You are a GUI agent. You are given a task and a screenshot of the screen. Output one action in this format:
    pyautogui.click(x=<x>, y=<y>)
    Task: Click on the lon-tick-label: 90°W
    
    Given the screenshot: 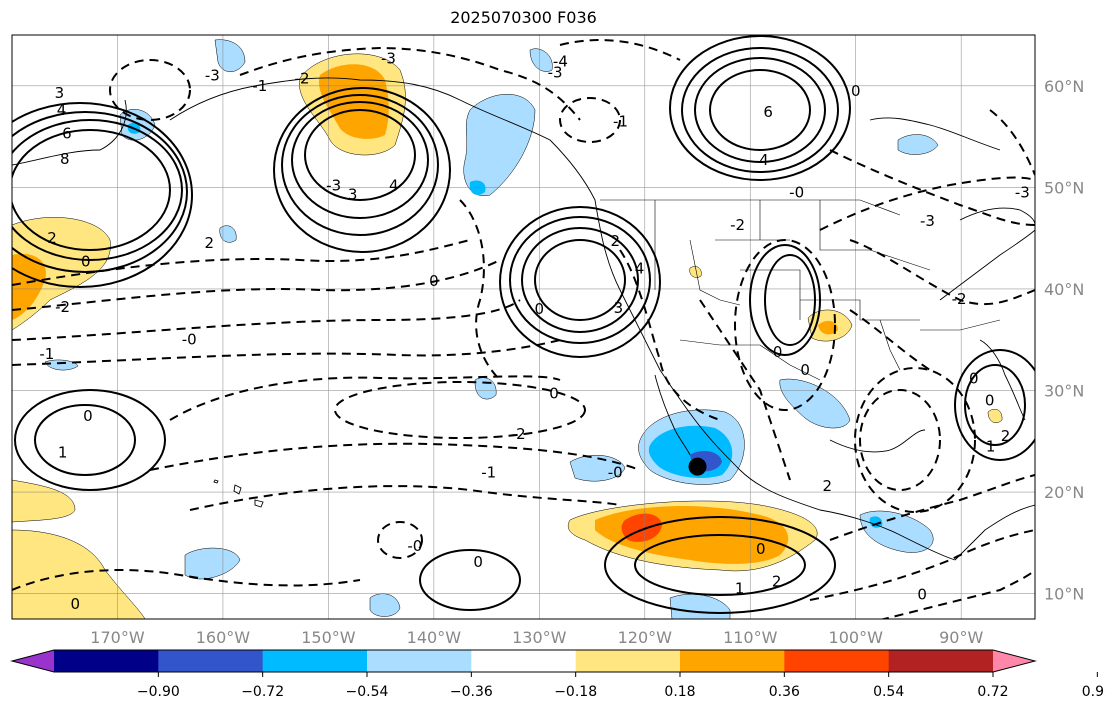 What is the action you would take?
    pyautogui.click(x=961, y=637)
    